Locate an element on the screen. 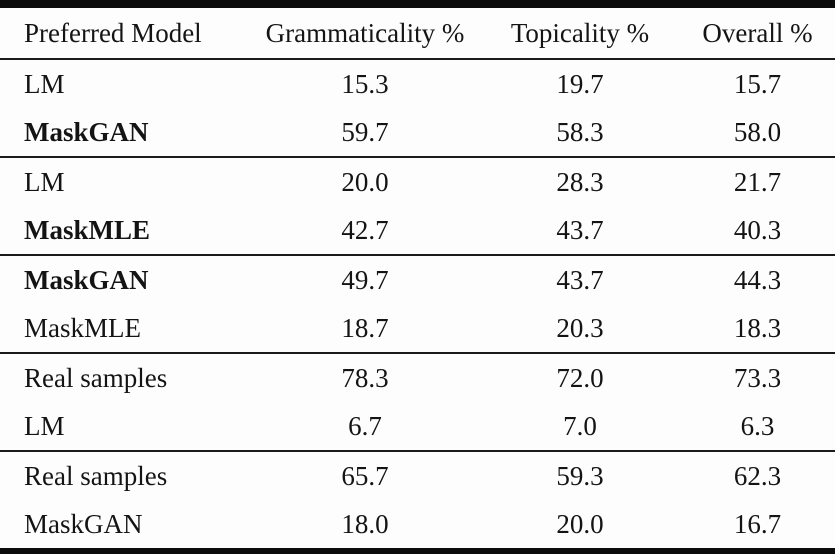 This screenshot has width=835, height=554. value-cell: 62.3 is located at coordinates (757, 475).